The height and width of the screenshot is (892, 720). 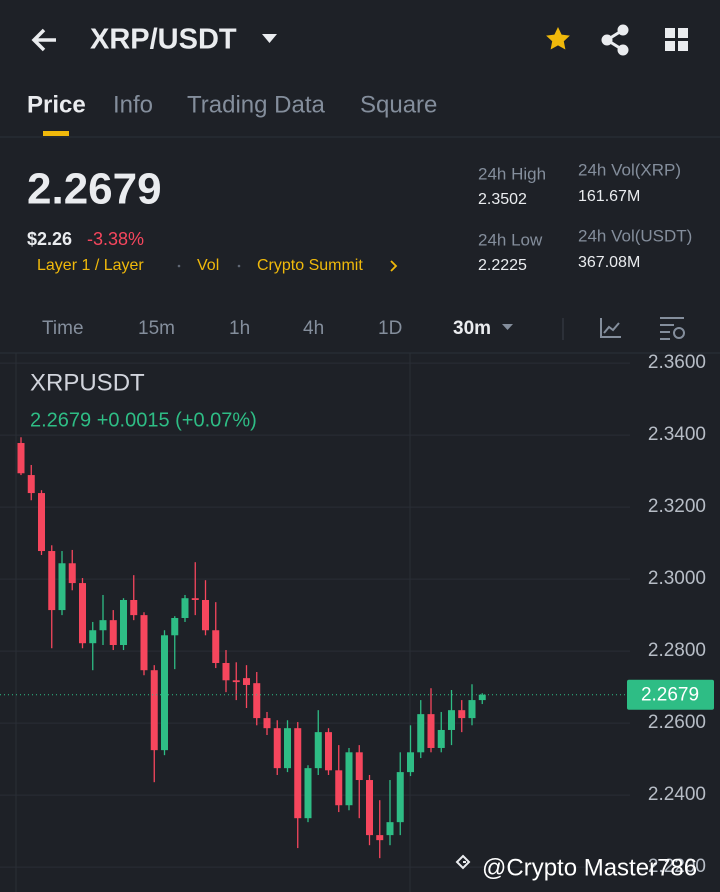 What do you see at coordinates (677, 506) in the screenshot?
I see `y-tick-label: 2.3200` at bounding box center [677, 506].